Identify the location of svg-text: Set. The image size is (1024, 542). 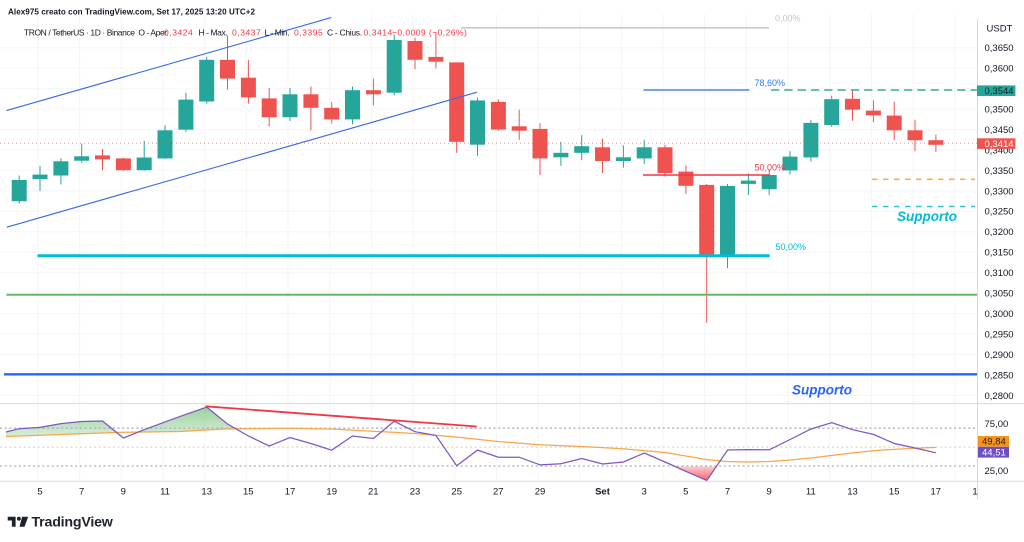
(603, 492).